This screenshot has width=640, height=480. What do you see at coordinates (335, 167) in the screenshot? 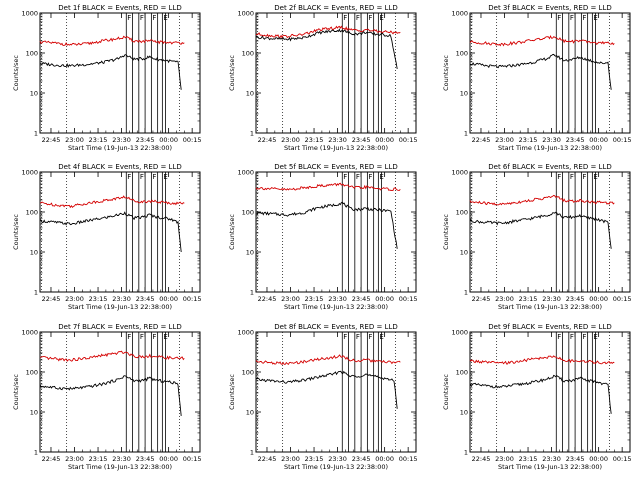
I see `panel-title: Det 5f BLACK = Events, RED = LLD` at bounding box center [335, 167].